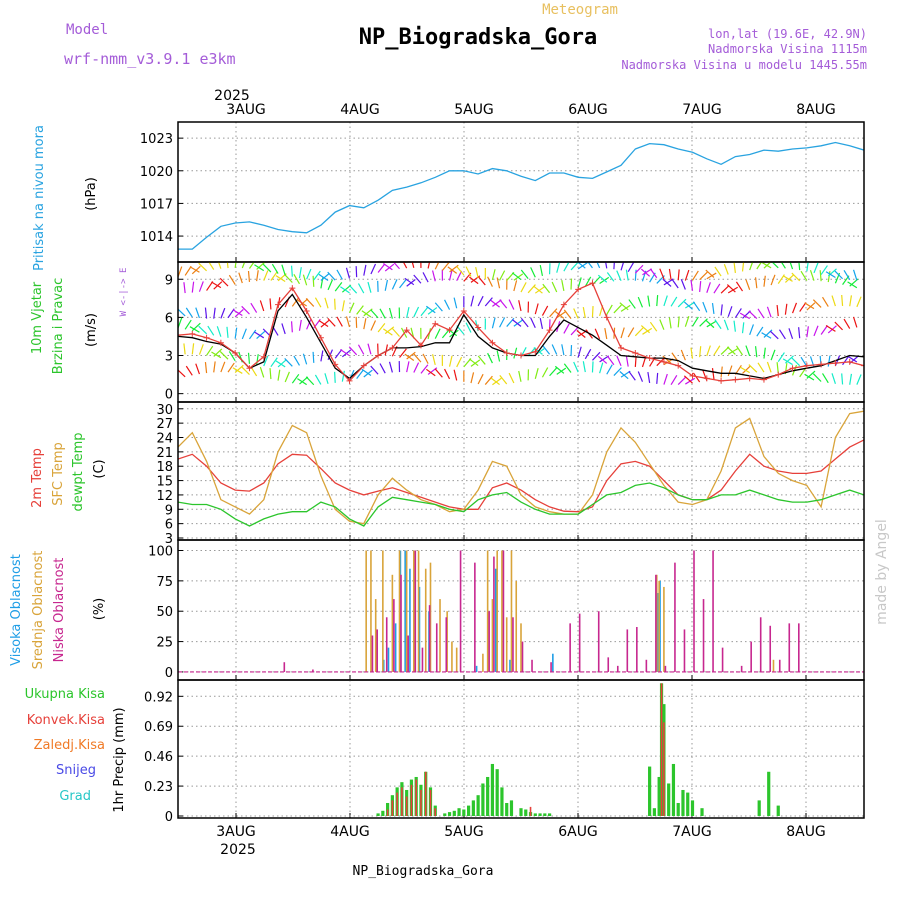 This screenshot has width=900, height=900. What do you see at coordinates (478, 37) in the screenshot?
I see `station-title: NP_Biogradska_Gora` at bounding box center [478, 37].